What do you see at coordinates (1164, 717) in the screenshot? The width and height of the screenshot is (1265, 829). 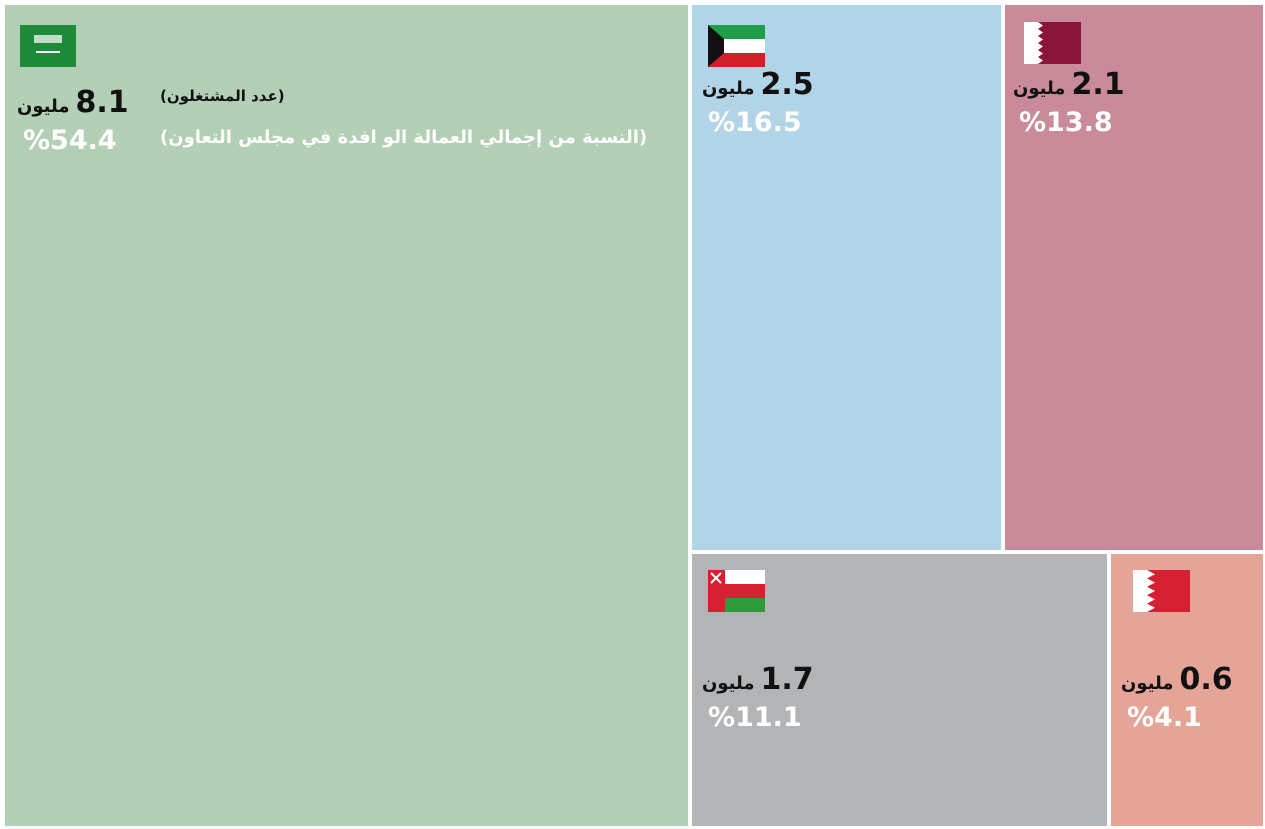 I see `share-label: %4.1` at bounding box center [1164, 717].